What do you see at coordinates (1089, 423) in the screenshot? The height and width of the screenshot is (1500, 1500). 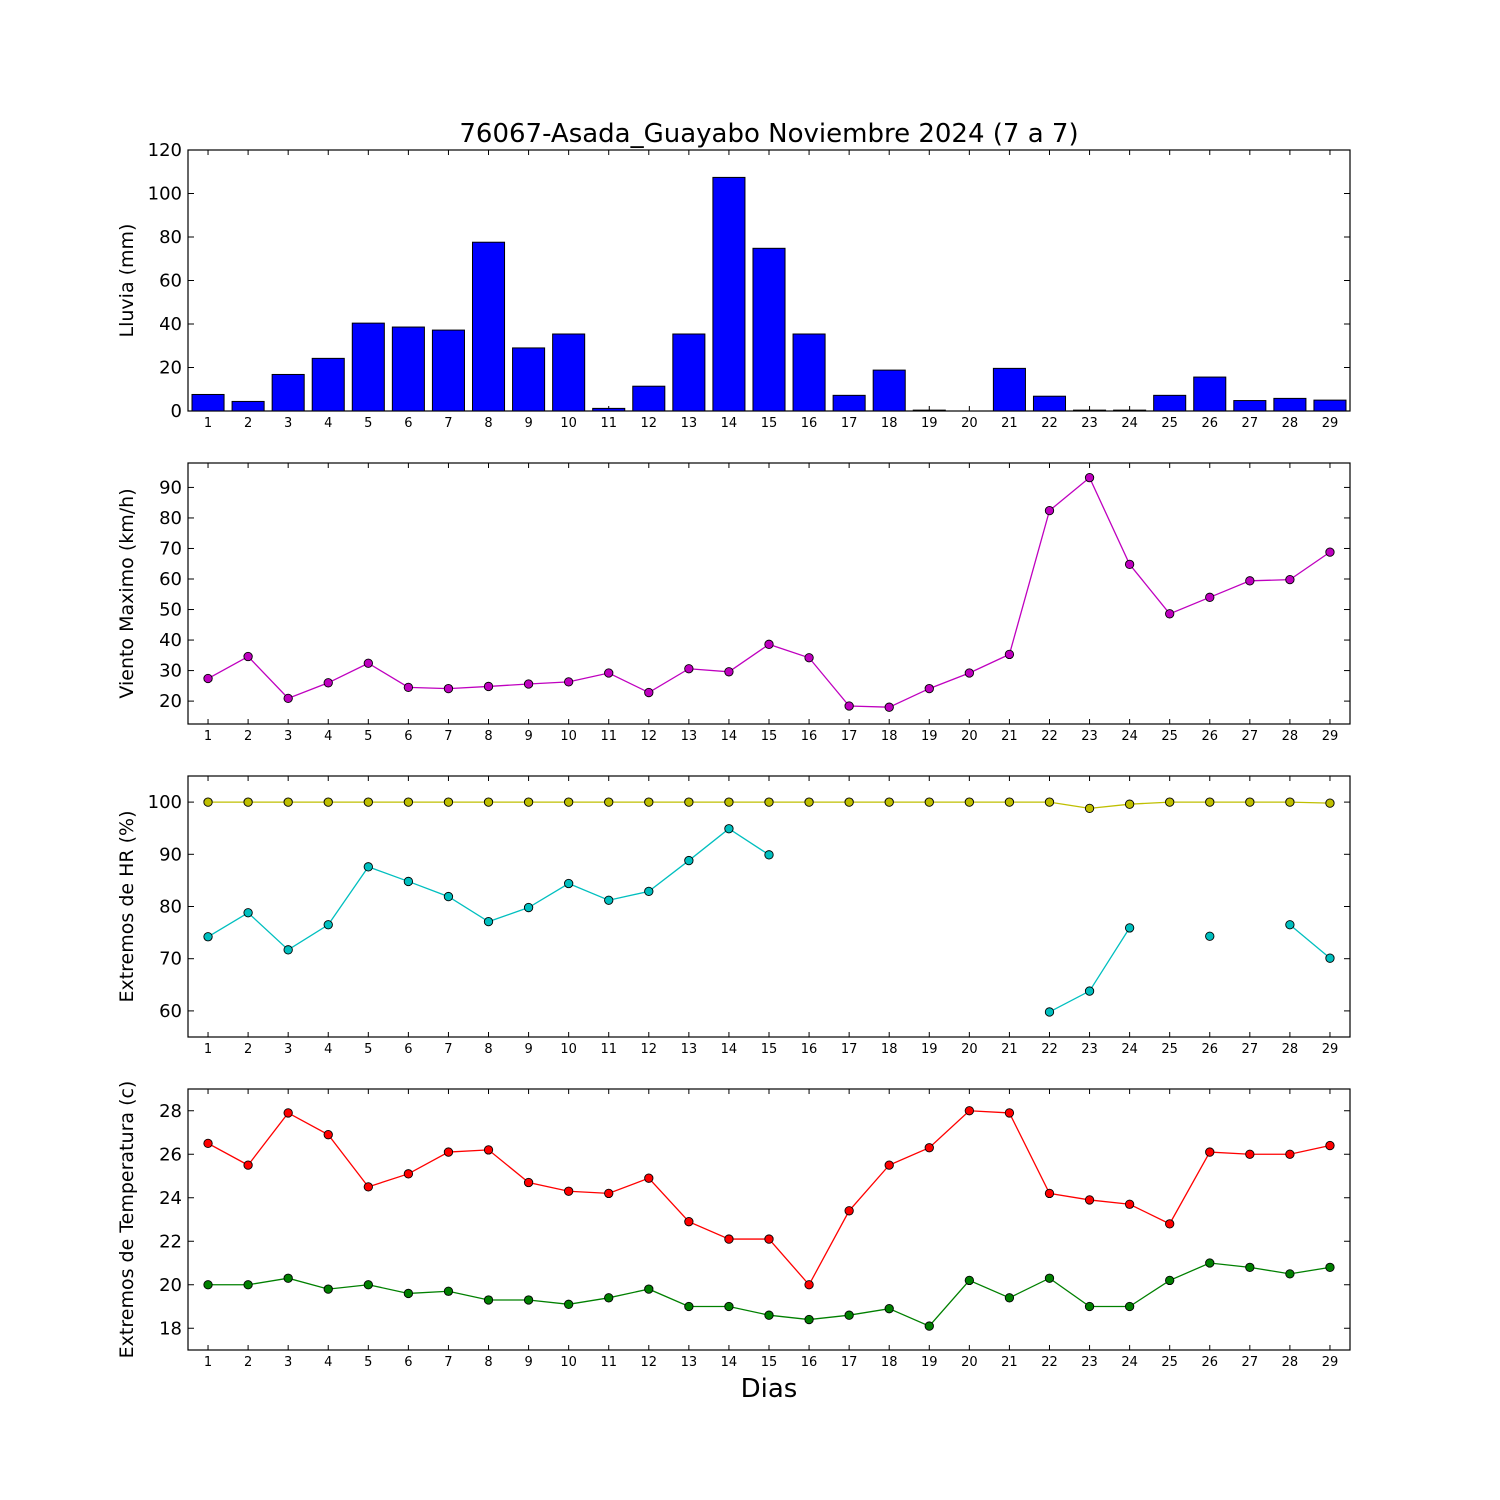 I see `rainfall-xtick-label-22: 23` at bounding box center [1089, 423].